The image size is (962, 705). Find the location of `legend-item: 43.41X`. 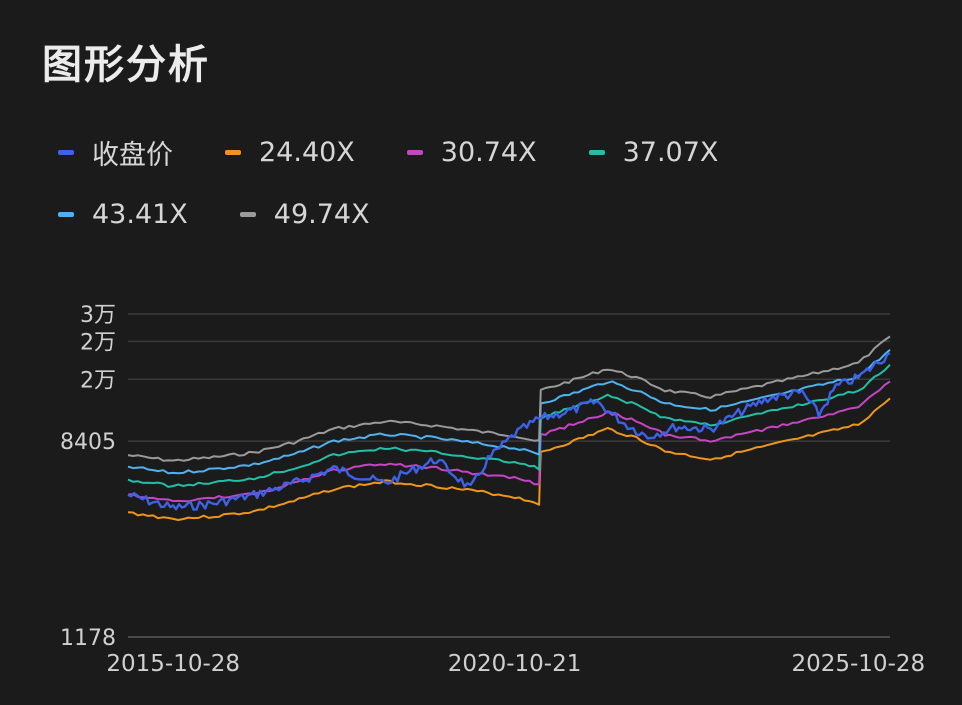

legend-item: 43.41X is located at coordinates (123, 214).